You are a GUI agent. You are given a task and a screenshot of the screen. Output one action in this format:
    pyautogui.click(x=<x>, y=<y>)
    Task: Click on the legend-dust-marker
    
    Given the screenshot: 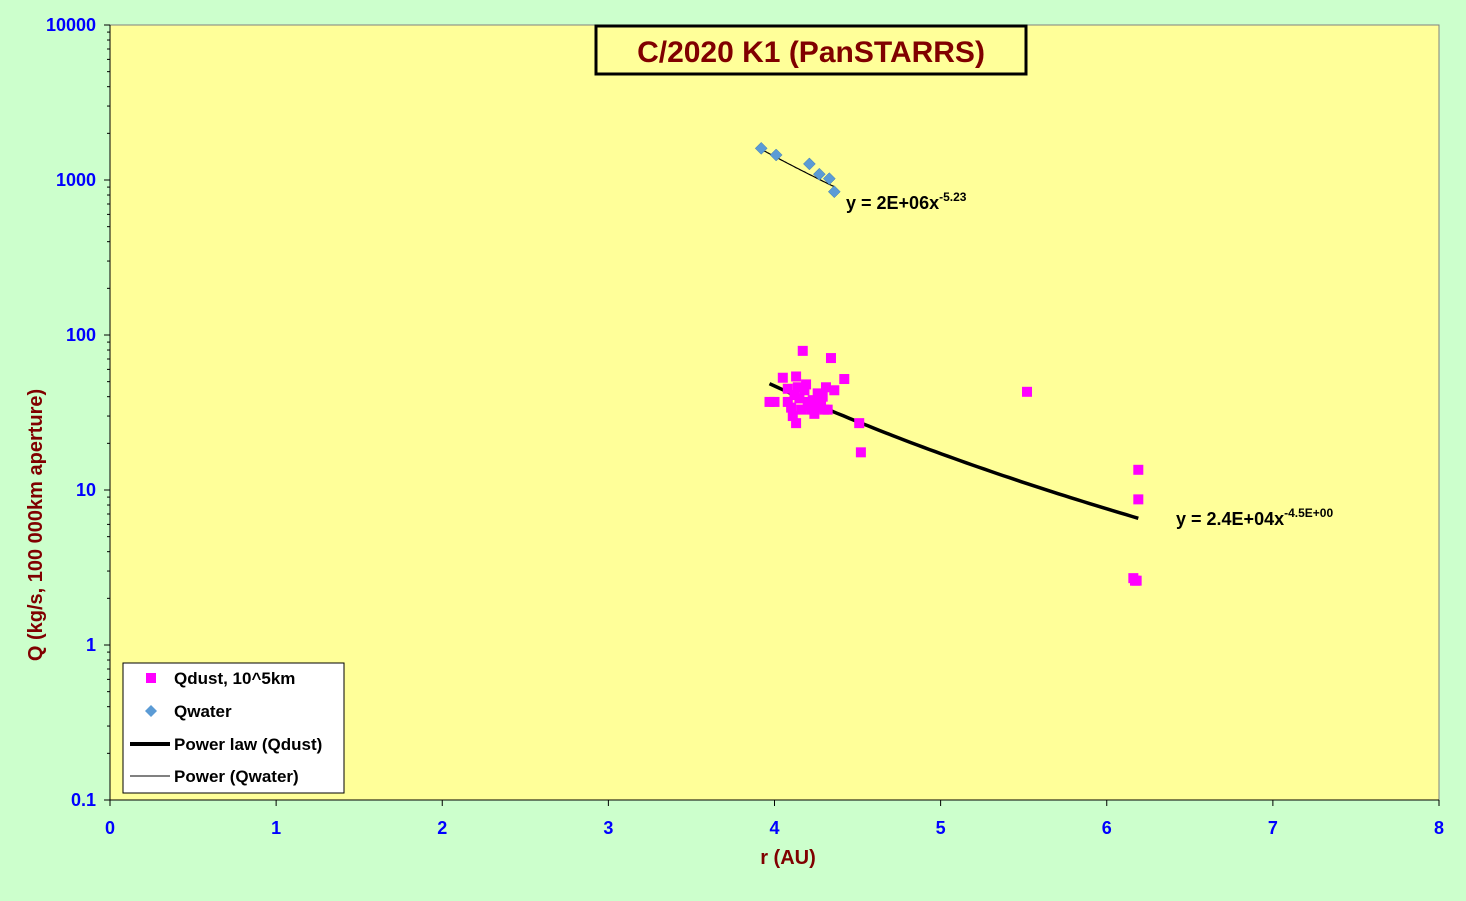 What is the action you would take?
    pyautogui.click(x=151, y=678)
    